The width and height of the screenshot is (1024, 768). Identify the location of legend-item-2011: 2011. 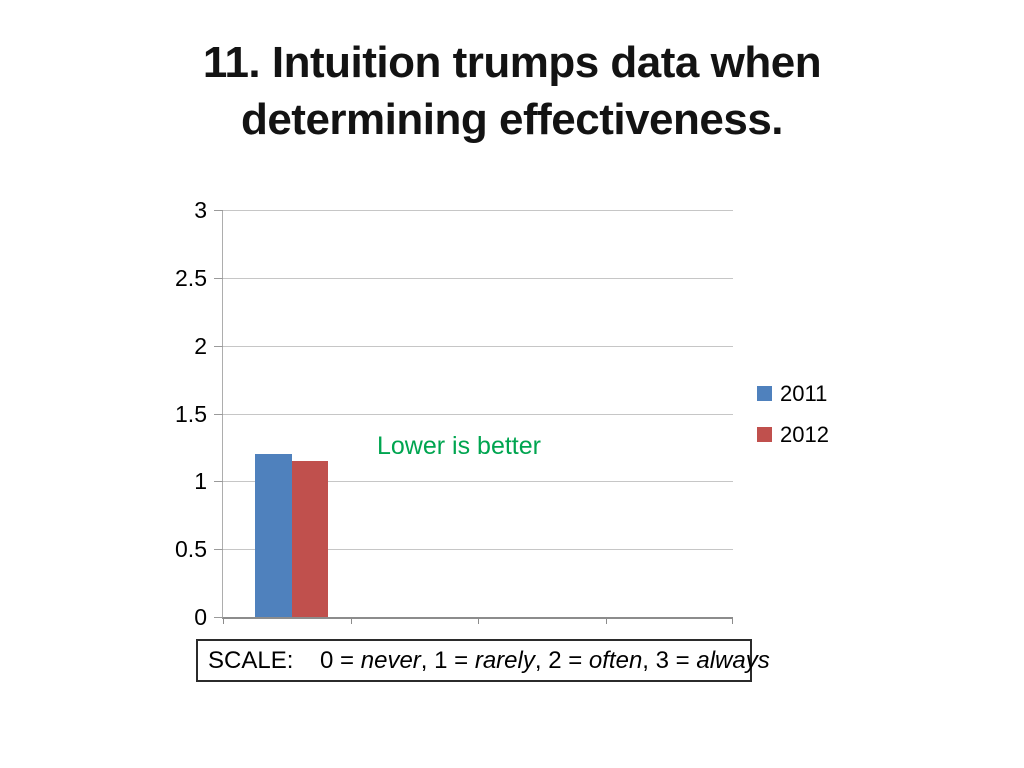
(793, 393).